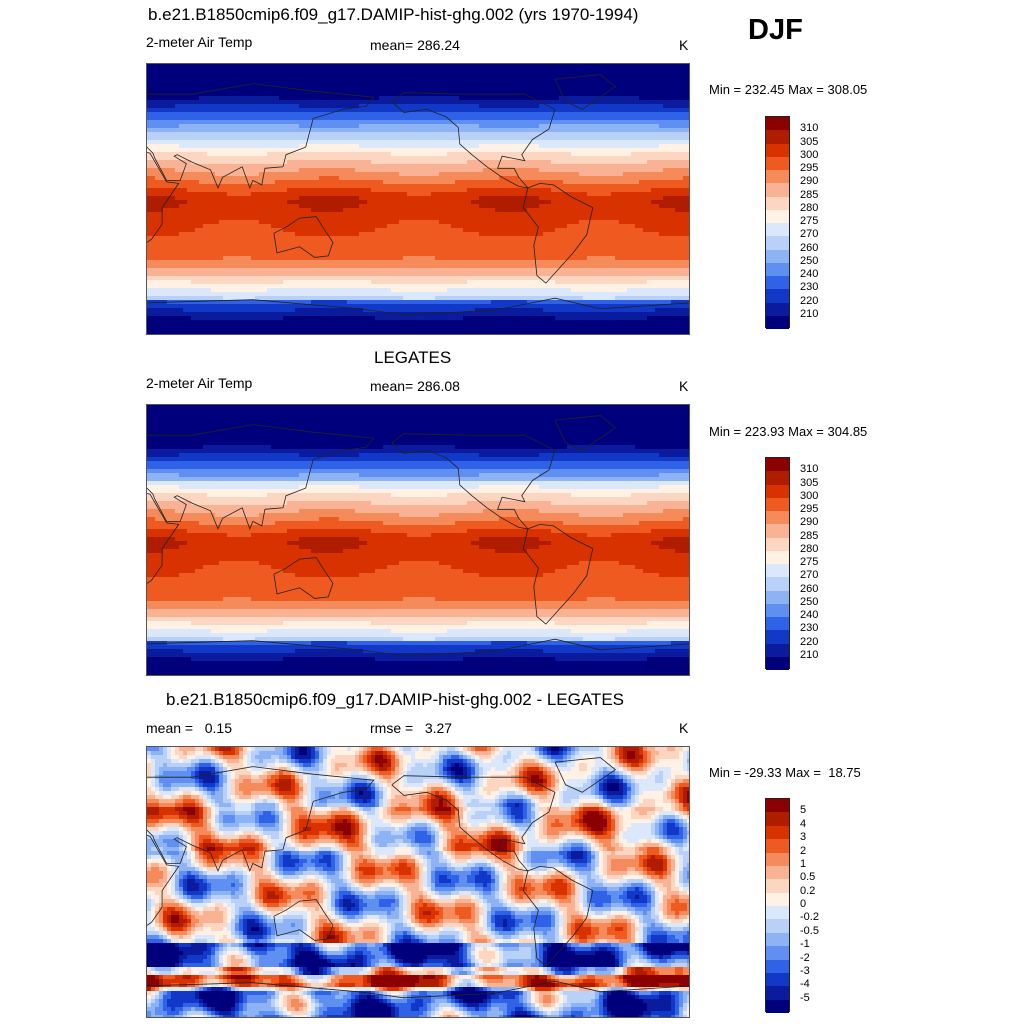 This screenshot has width=1024, height=1024. Describe the element at coordinates (809, 155) in the screenshot. I see `panel1-colorbar-tick-label: 300` at that location.